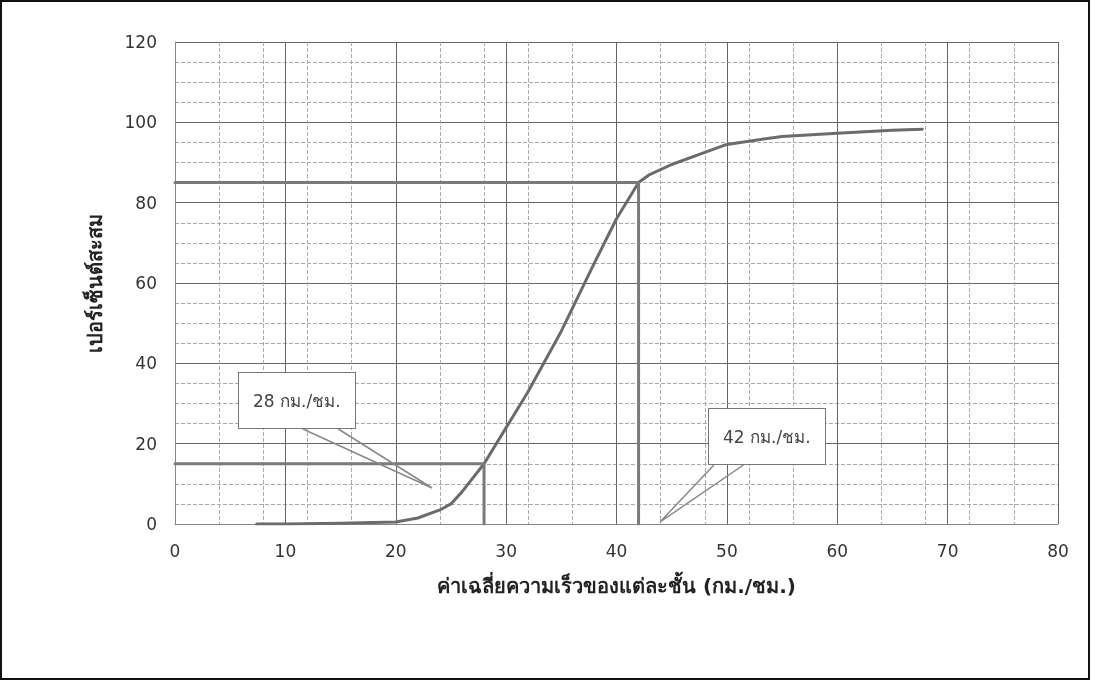 The width and height of the screenshot is (1103, 692). What do you see at coordinates (146, 363) in the screenshot?
I see `y-tick-label: 40` at bounding box center [146, 363].